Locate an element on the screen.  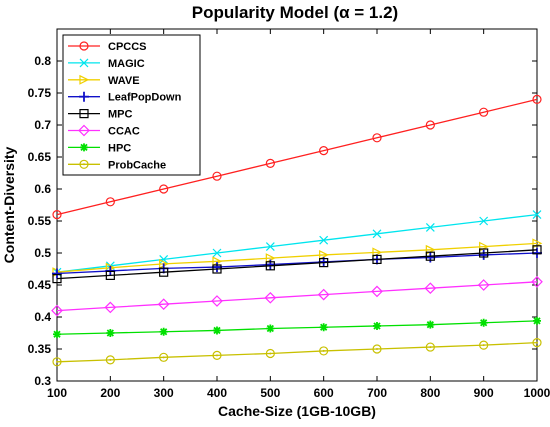
series-hpc is located at coordinates (297, 327).